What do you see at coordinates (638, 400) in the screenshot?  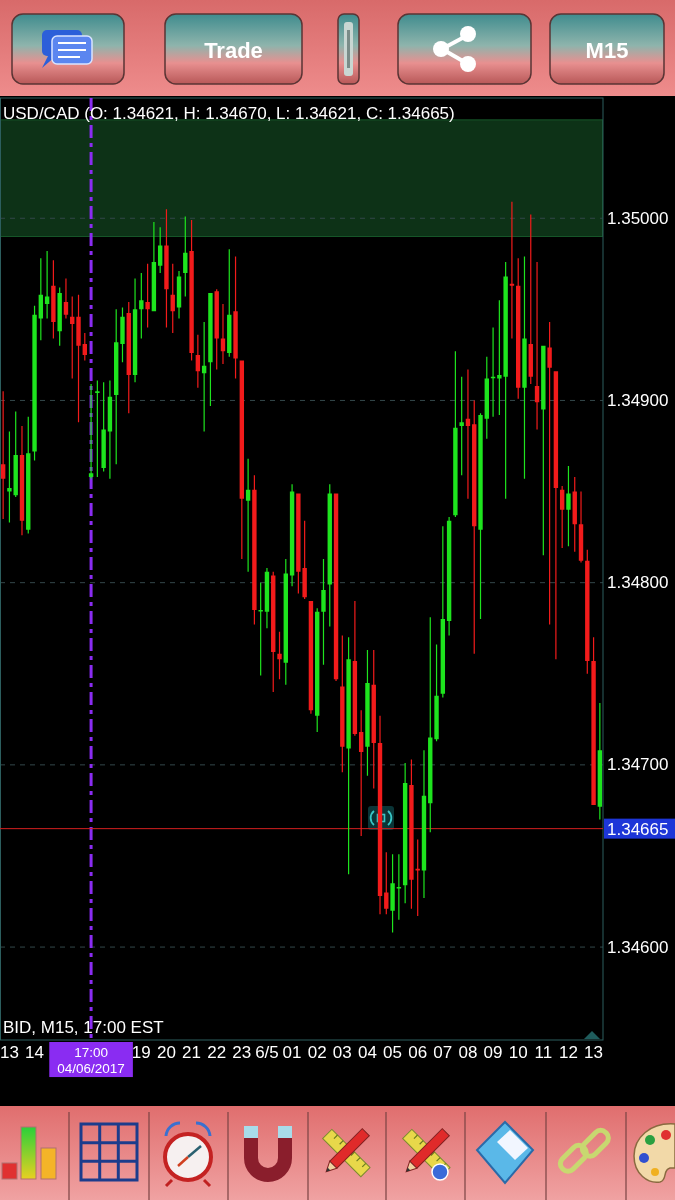 I see `y-tick-label: 1.34900` at bounding box center [638, 400].